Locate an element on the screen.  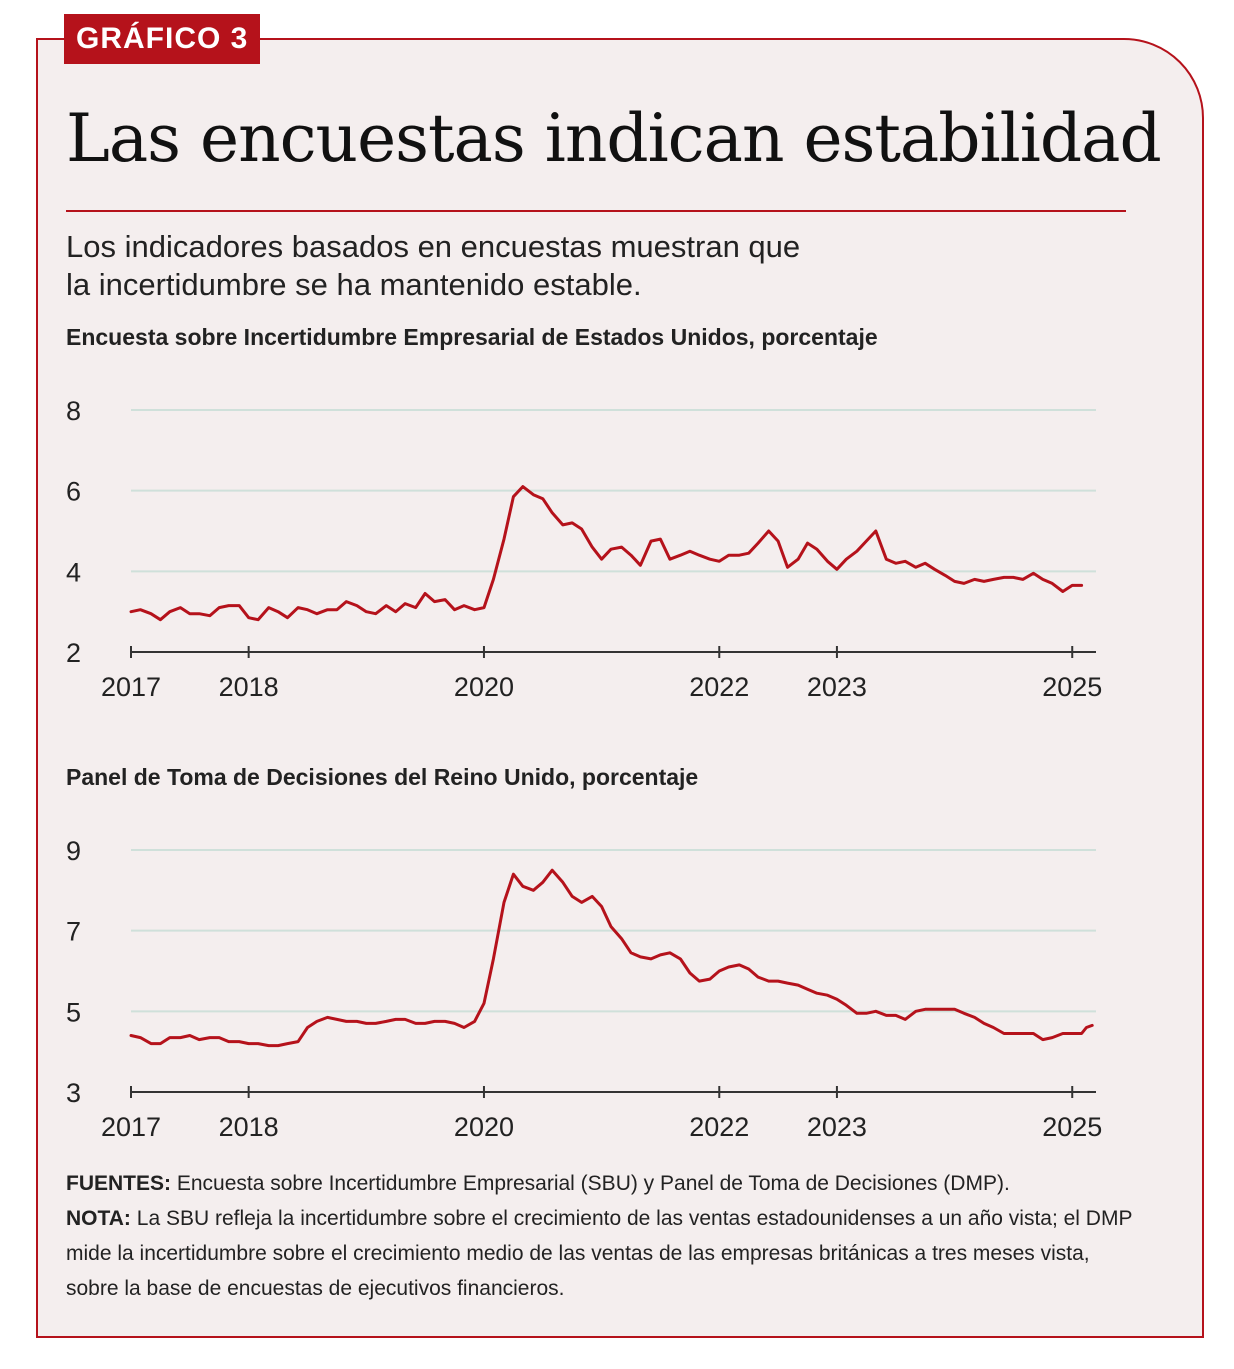
us-chart-x-tick-label: 2018 is located at coordinates (249, 687).